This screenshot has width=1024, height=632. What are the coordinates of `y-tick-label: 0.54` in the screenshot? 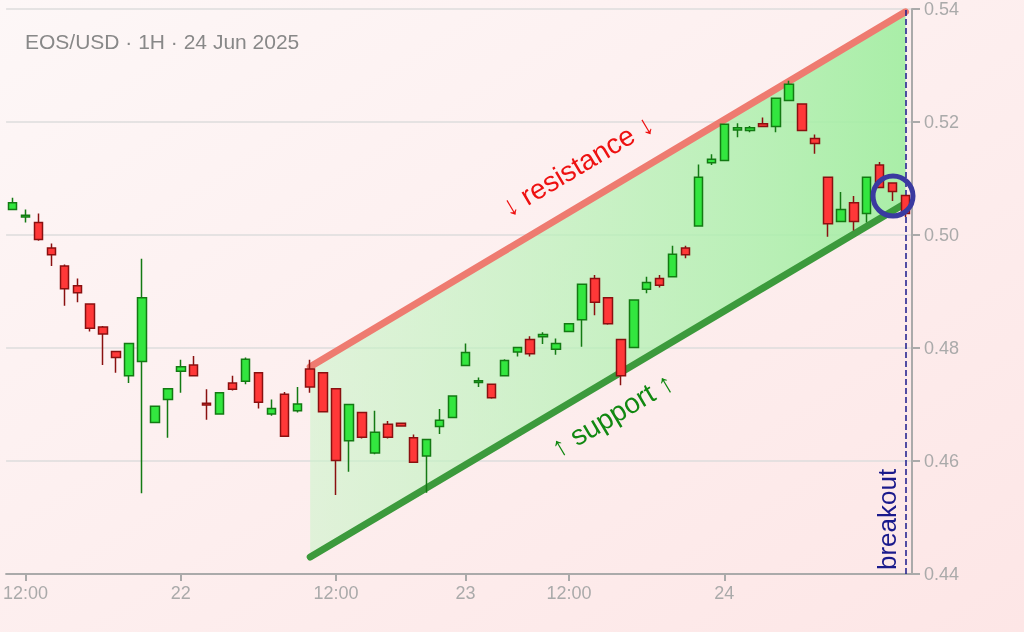 It's located at (942, 9).